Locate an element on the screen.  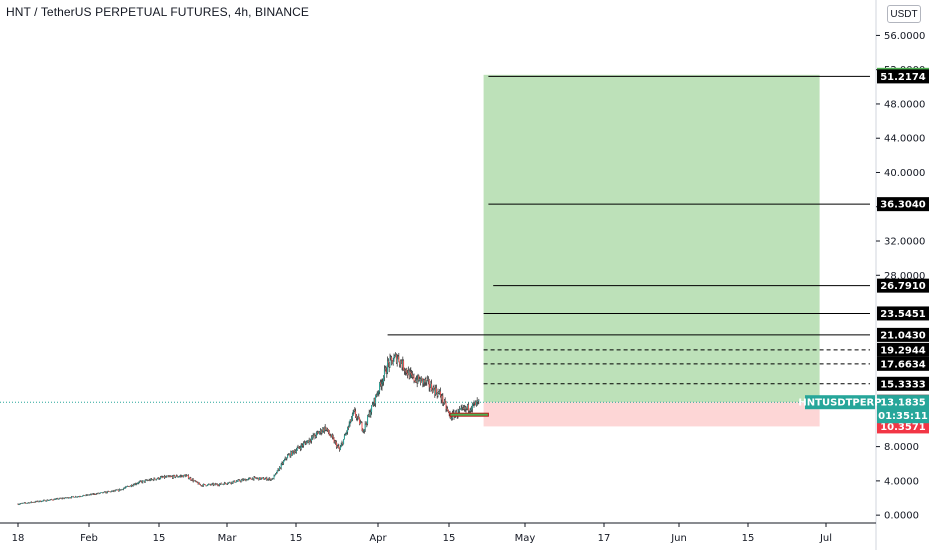
current-price-tag is located at coordinates (903, 409).